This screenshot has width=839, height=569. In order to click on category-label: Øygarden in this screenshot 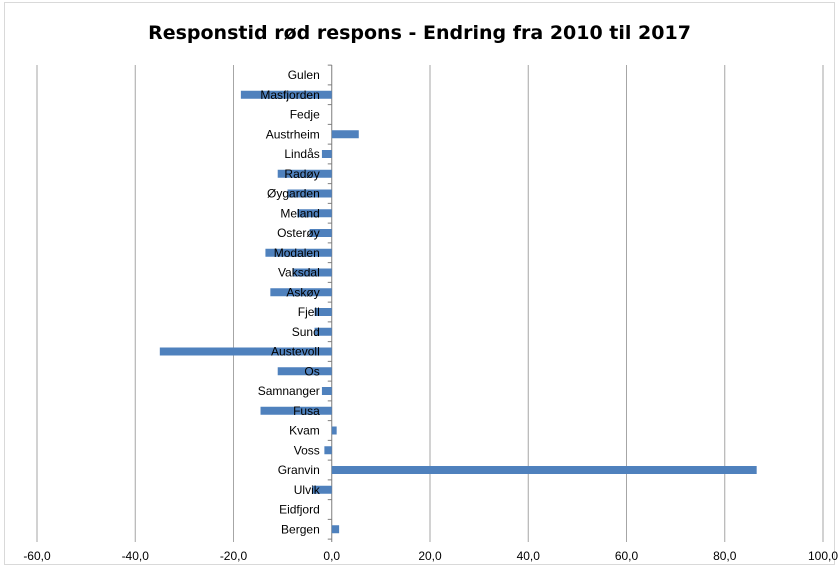, I will do `click(293, 194)`.